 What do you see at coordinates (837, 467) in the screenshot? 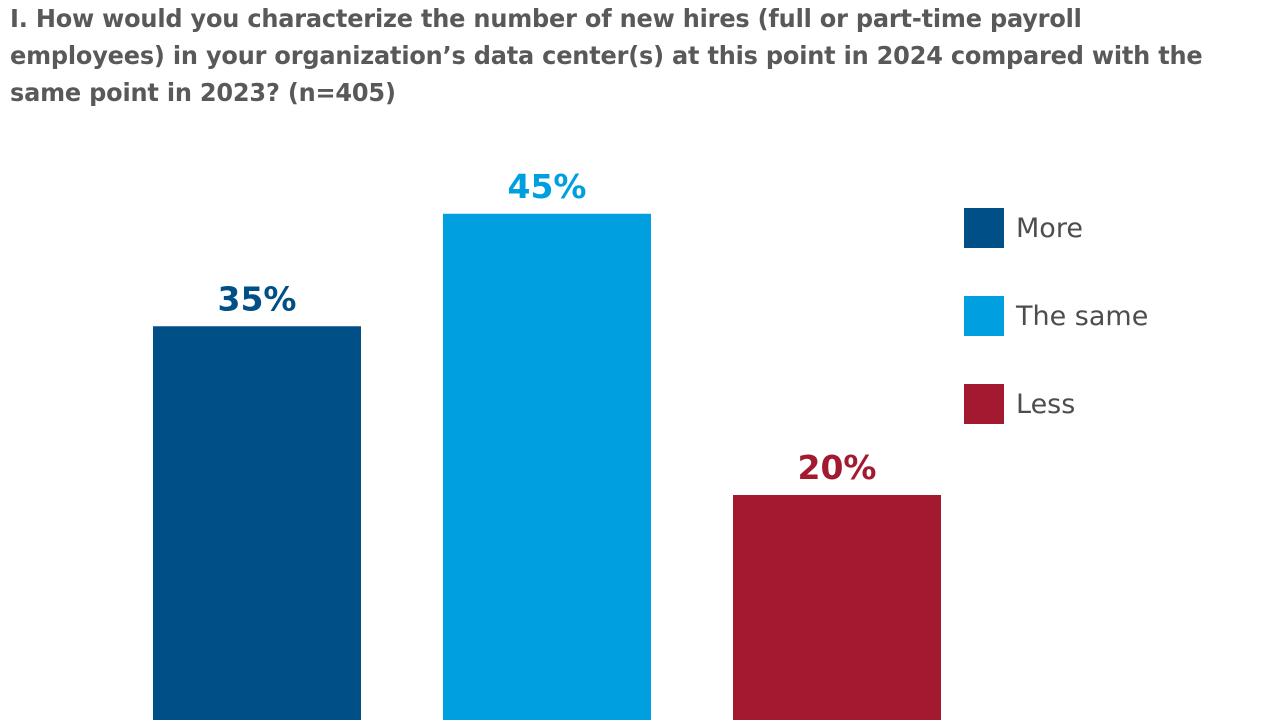
I see `value-label-less: 20%` at bounding box center [837, 467].